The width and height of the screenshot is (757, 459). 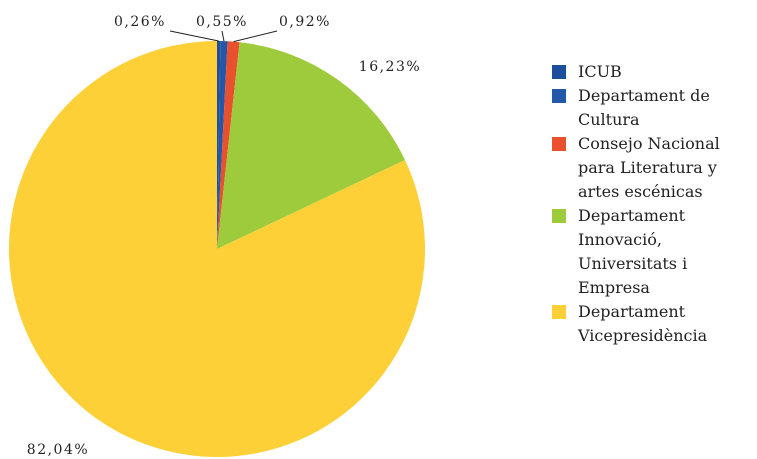 What do you see at coordinates (643, 323) in the screenshot?
I see `legend-label: Departament Vicepresidència` at bounding box center [643, 323].